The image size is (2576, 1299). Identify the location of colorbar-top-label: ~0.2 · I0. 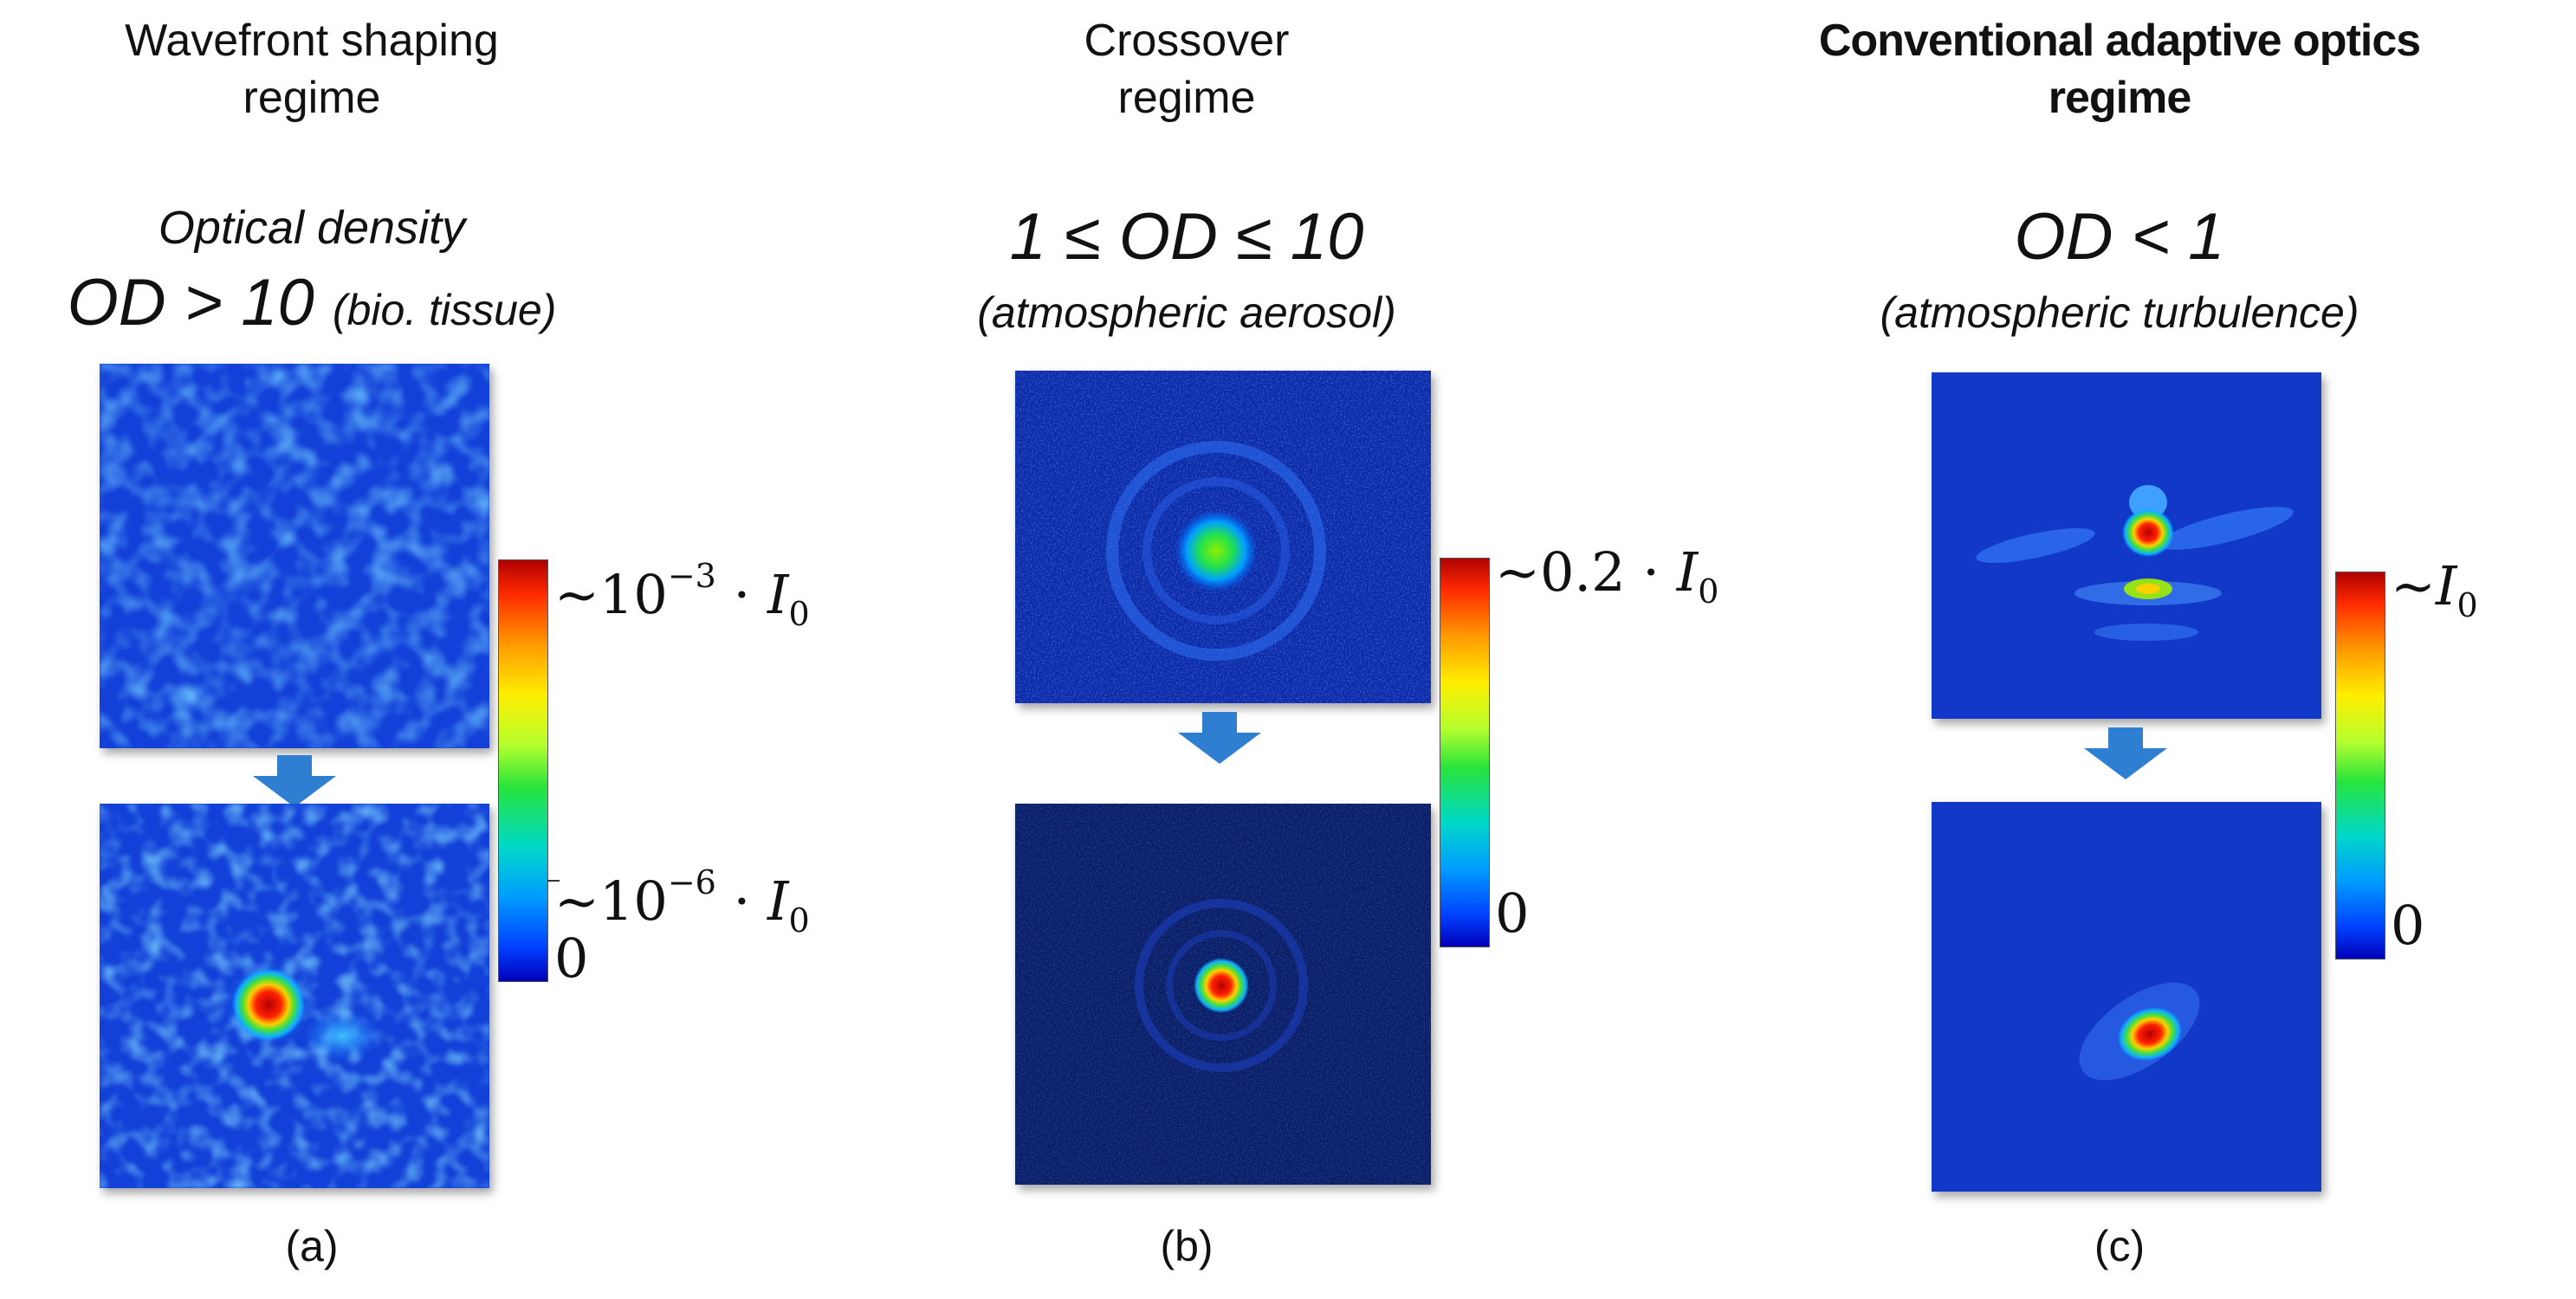
(1606, 582).